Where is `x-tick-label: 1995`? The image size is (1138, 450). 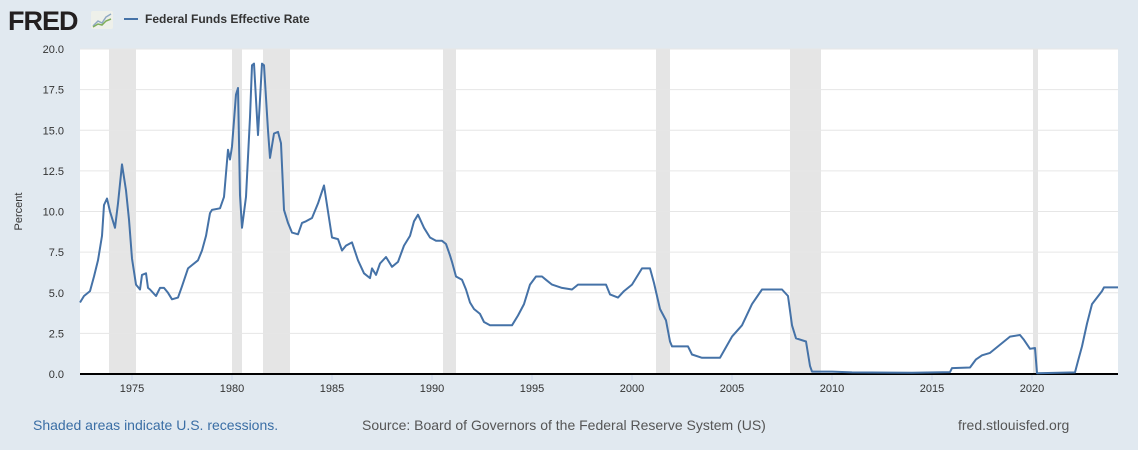 x-tick-label: 1995 is located at coordinates (532, 389).